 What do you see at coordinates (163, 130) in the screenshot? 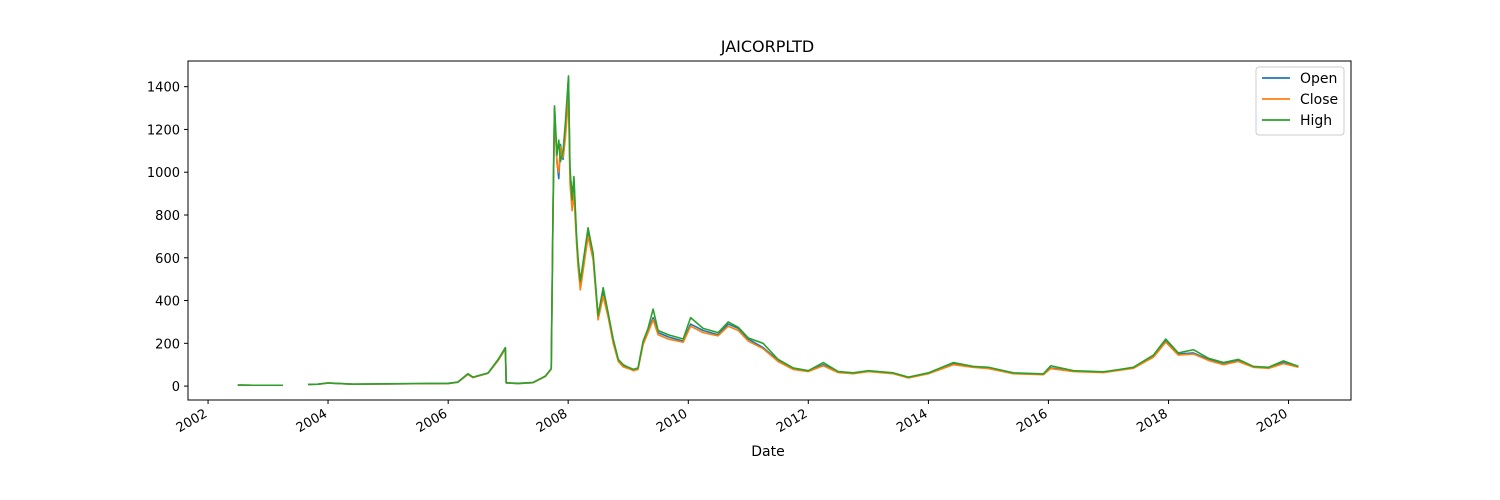
I see `y-tick-label: 1200` at bounding box center [163, 130].